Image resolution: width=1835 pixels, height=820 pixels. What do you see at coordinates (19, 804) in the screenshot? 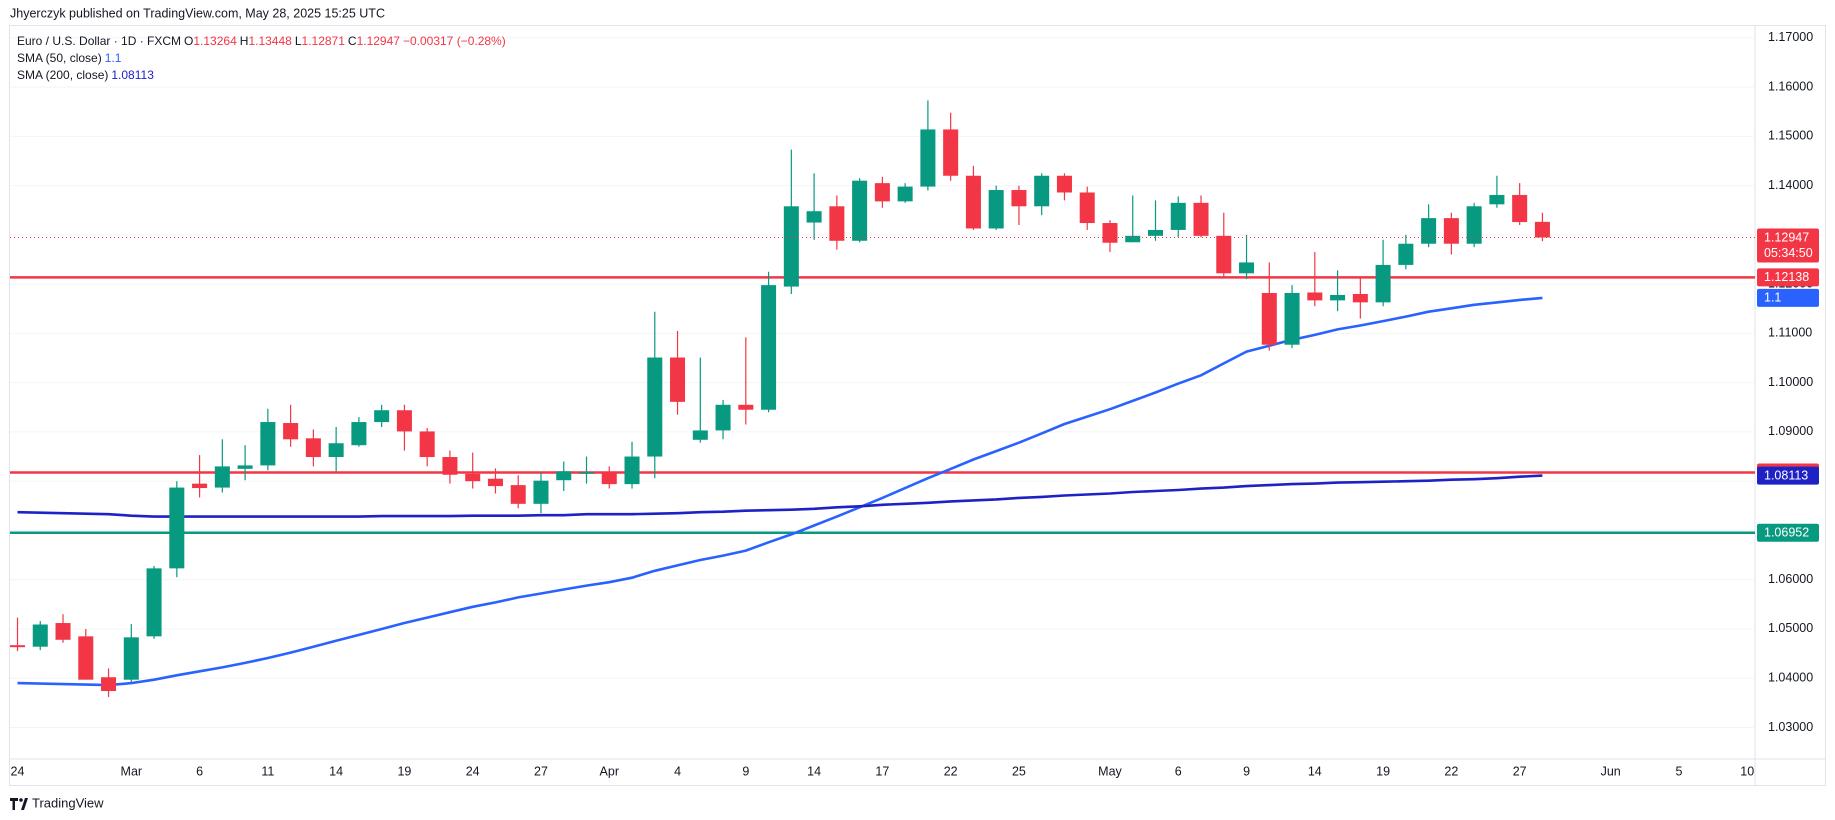
I see `brand-logo` at bounding box center [19, 804].